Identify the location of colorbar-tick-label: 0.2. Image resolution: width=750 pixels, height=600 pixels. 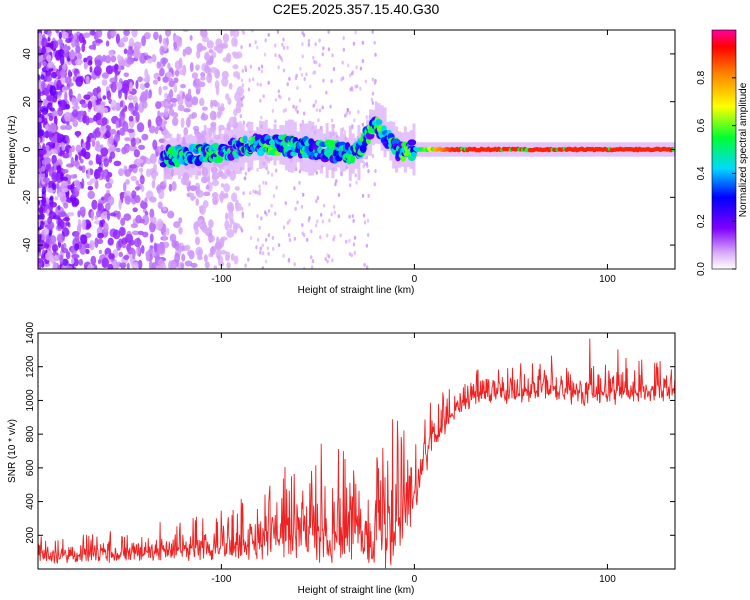
(701, 221).